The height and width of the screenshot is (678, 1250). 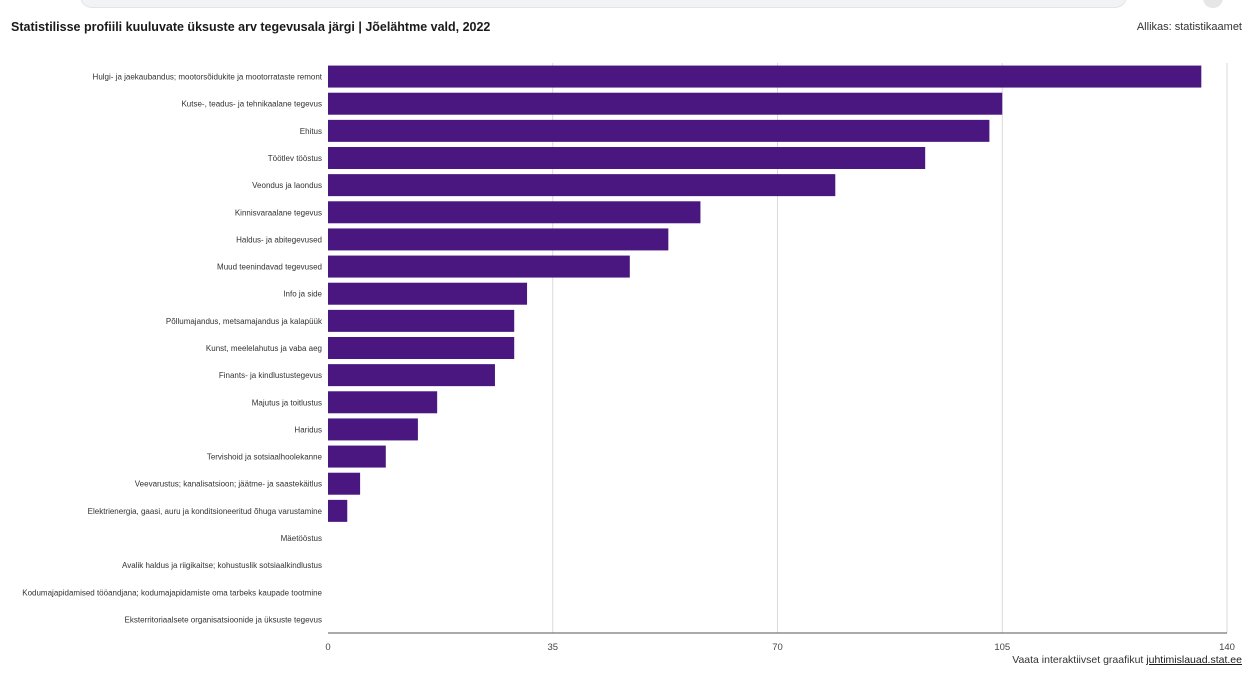 I want to click on avatar, so click(x=1213, y=4).